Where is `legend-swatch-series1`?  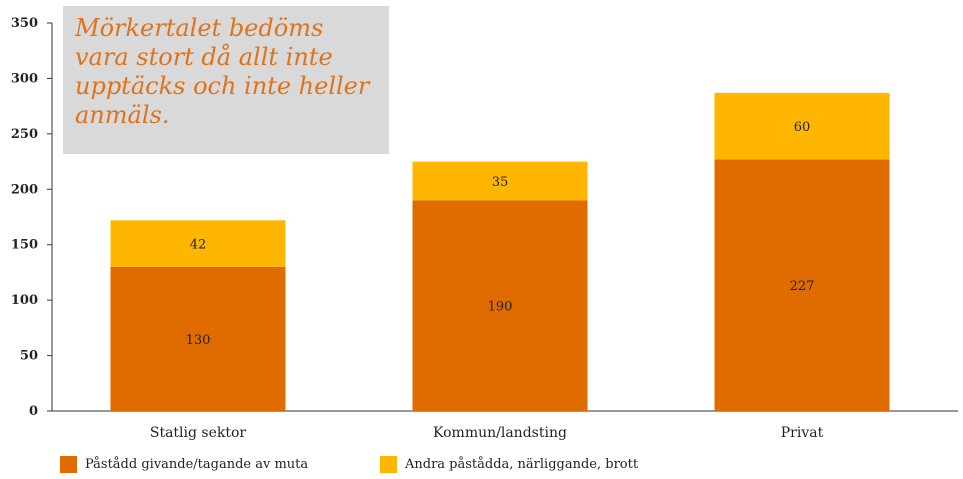
legend-swatch-series1 is located at coordinates (68, 464).